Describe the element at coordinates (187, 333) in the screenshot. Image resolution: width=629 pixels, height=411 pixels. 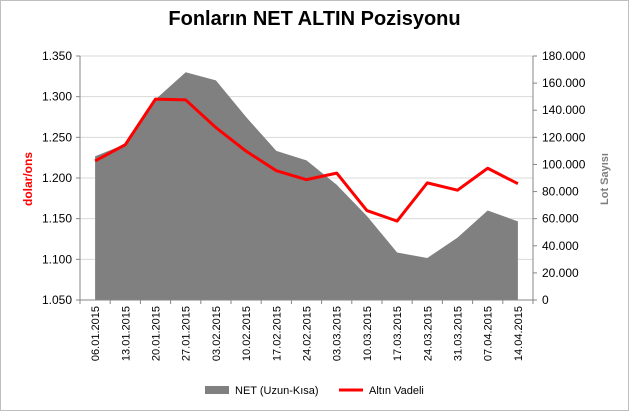
I see `x-tick-label: 27.01.2015` at that location.